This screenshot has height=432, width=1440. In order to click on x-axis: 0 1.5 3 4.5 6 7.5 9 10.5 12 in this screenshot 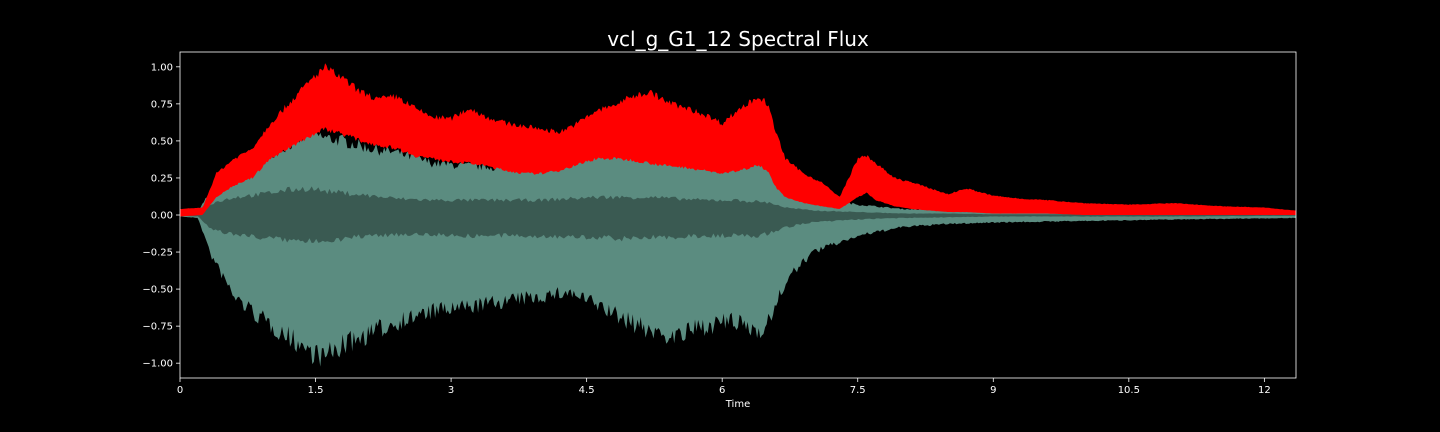, I will do `click(724, 387)`.